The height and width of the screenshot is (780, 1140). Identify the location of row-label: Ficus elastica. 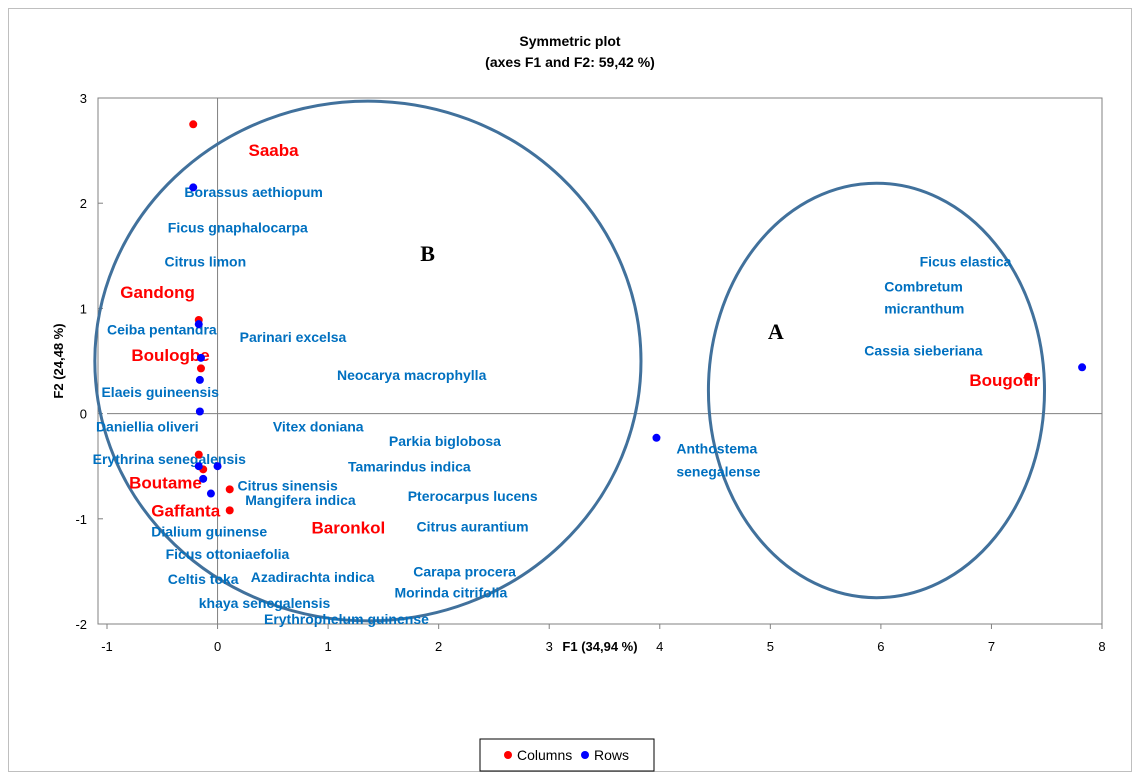
(966, 261).